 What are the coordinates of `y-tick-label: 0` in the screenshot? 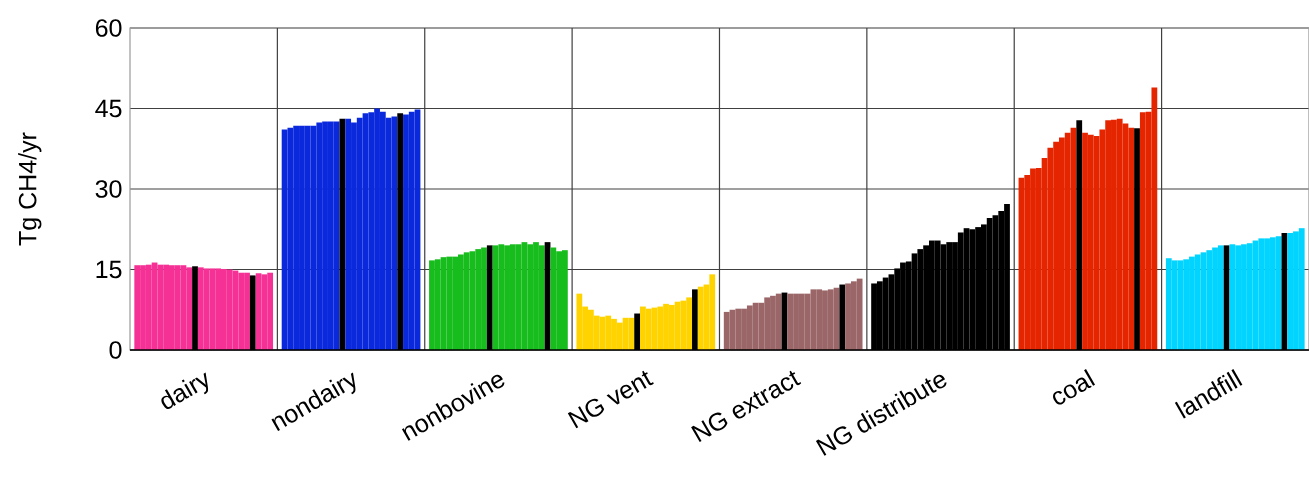 It's located at (115, 350).